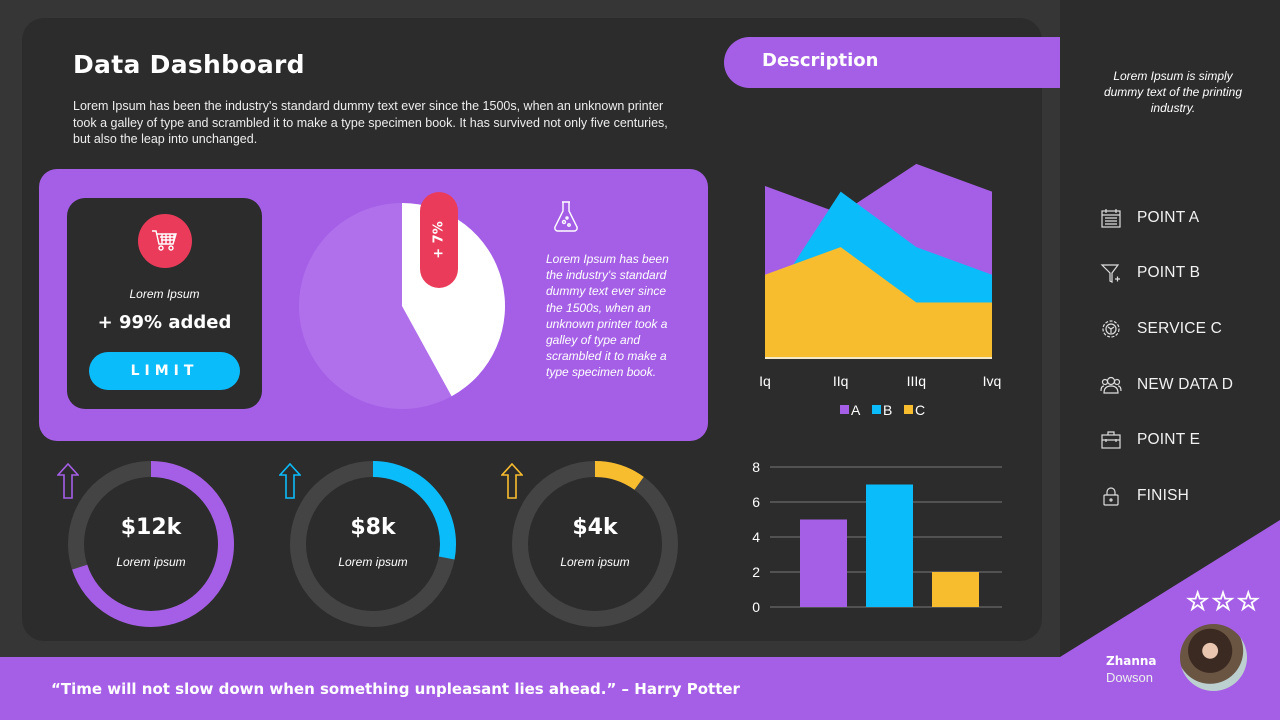 The width and height of the screenshot is (1280, 720). I want to click on calendar-icon, so click(1111, 218).